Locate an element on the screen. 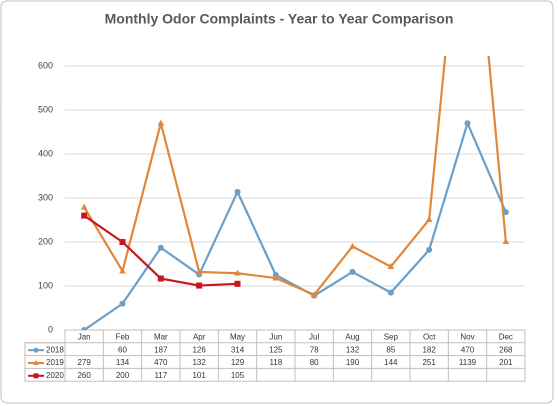 This screenshot has width=558, height=406. data-label: 85 is located at coordinates (390, 349).